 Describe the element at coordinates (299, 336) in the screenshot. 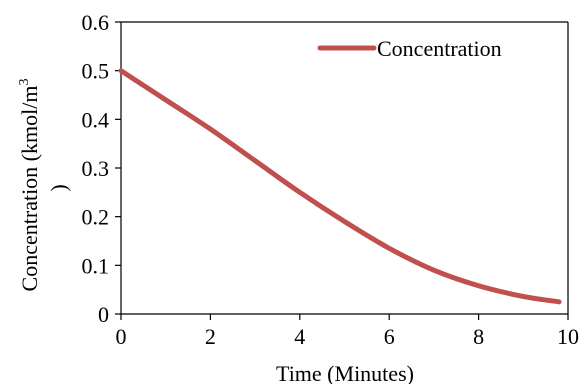

I see `x-tick-label: 4` at that location.